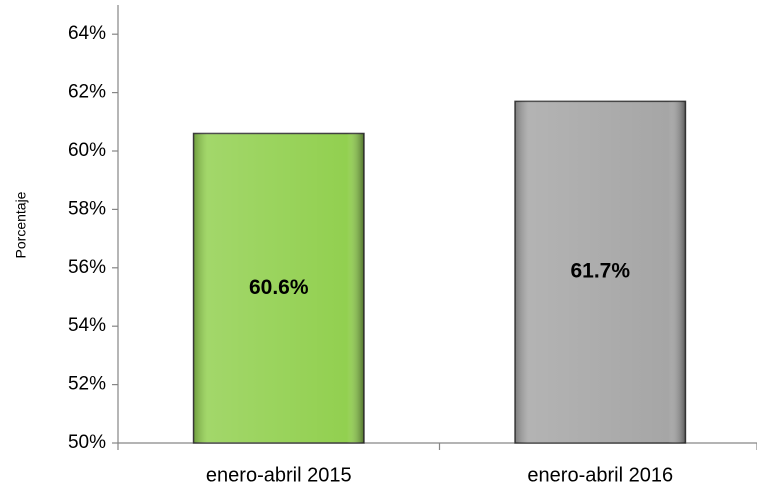 The height and width of the screenshot is (490, 757). I want to click on y-axis-label: Porcentaje, so click(21, 224).